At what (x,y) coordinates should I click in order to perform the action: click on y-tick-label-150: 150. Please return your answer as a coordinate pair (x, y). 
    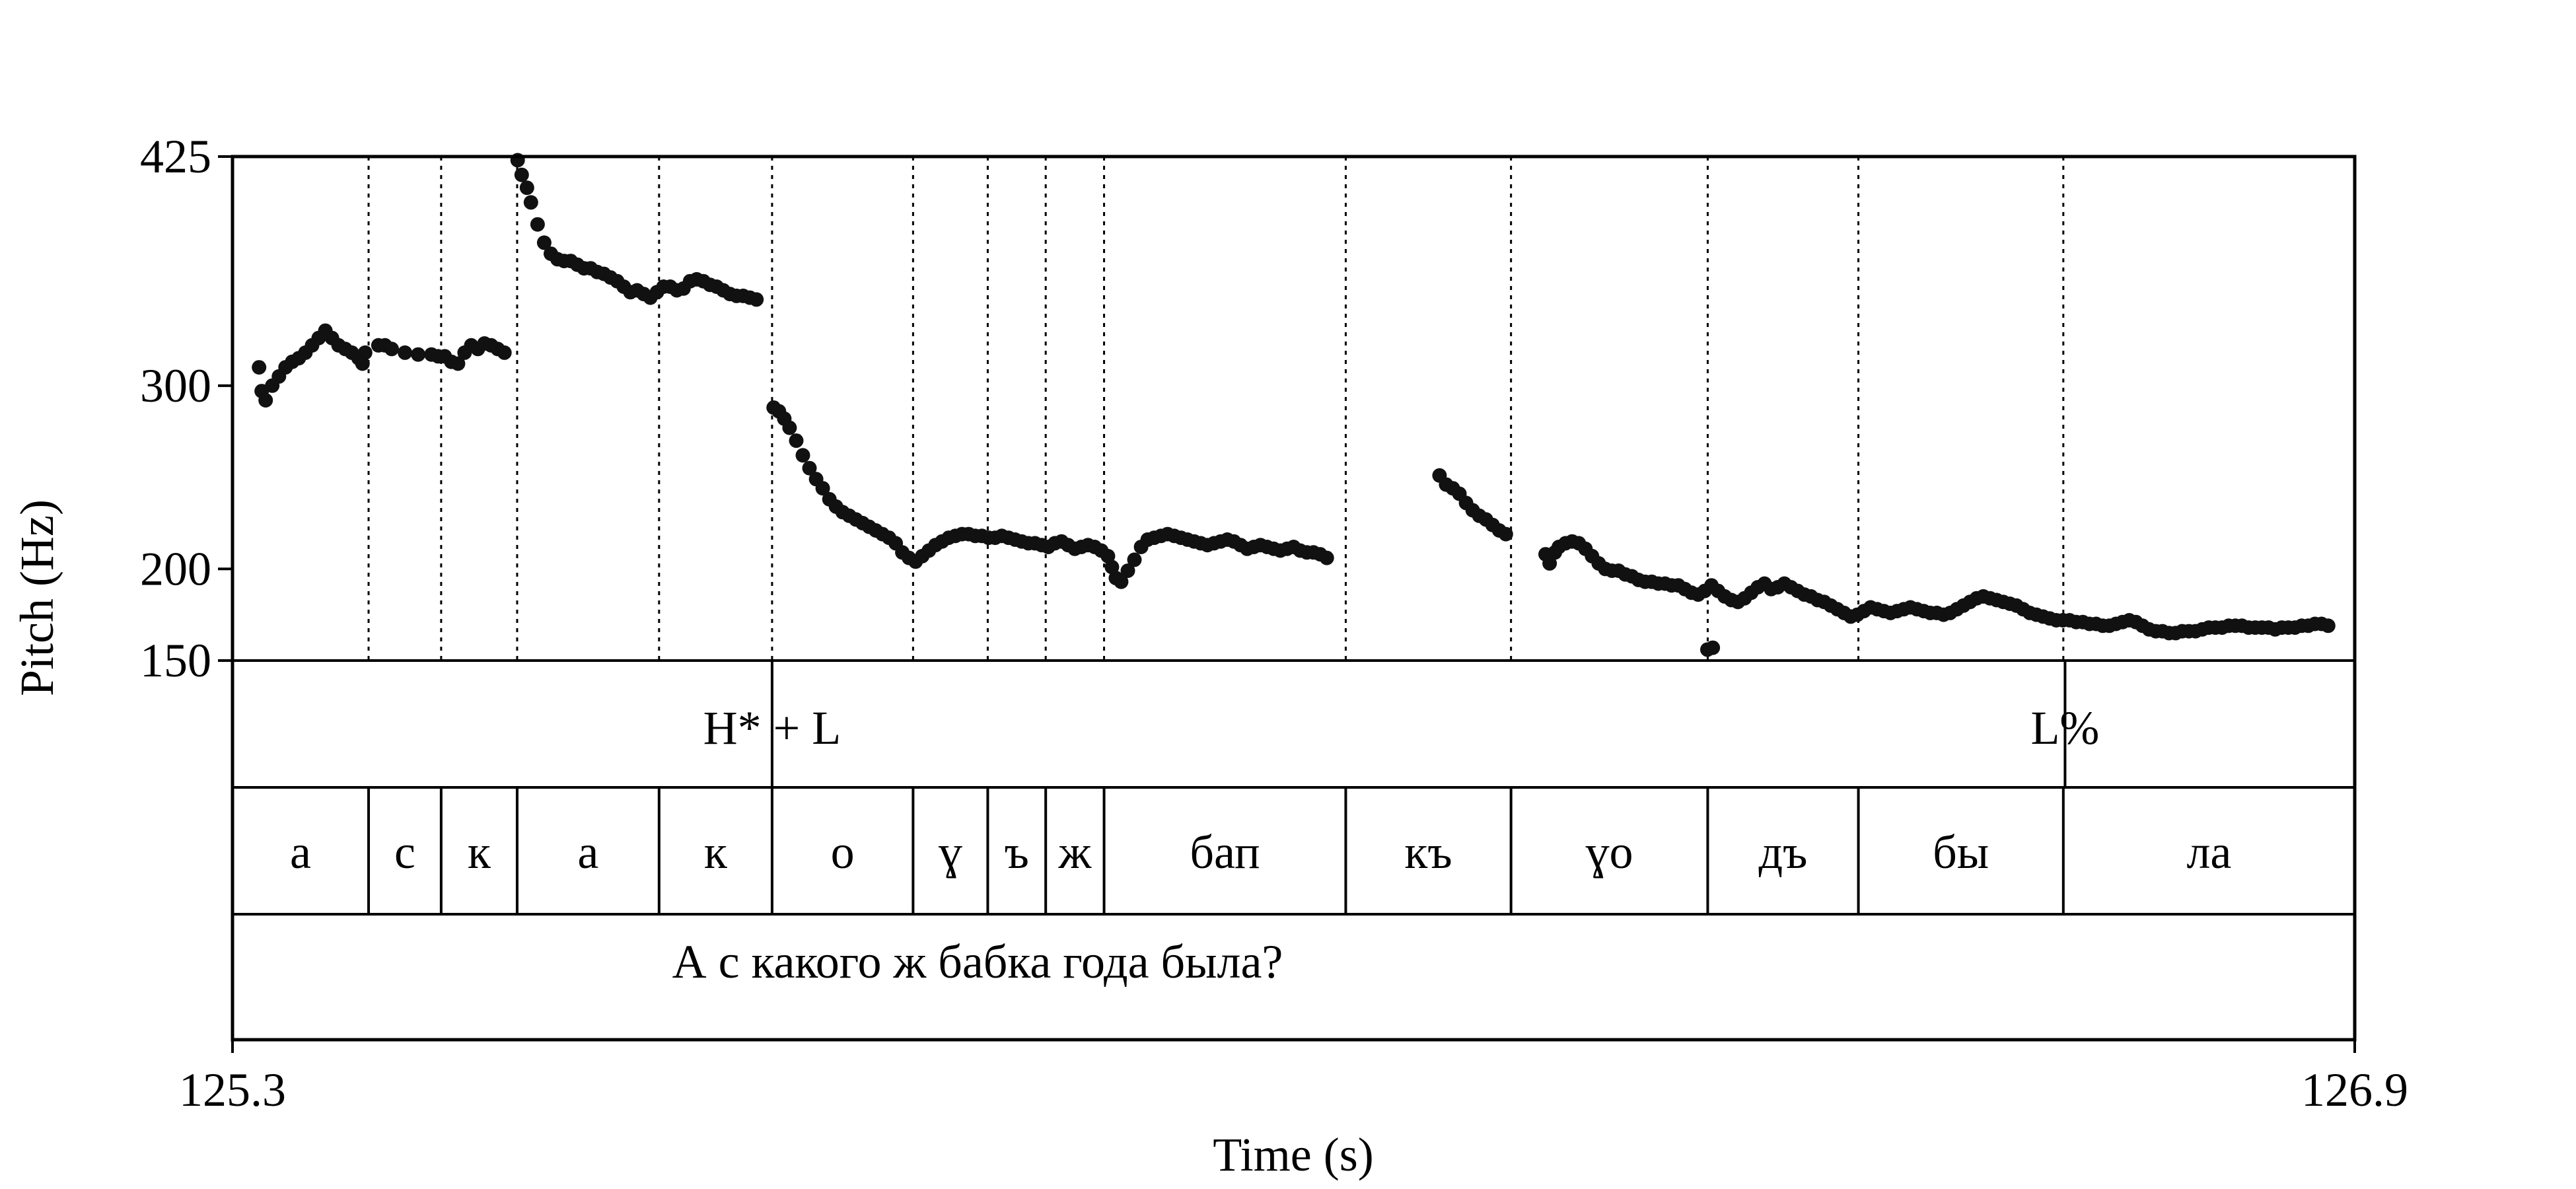
    Looking at the image, I should click on (175, 660).